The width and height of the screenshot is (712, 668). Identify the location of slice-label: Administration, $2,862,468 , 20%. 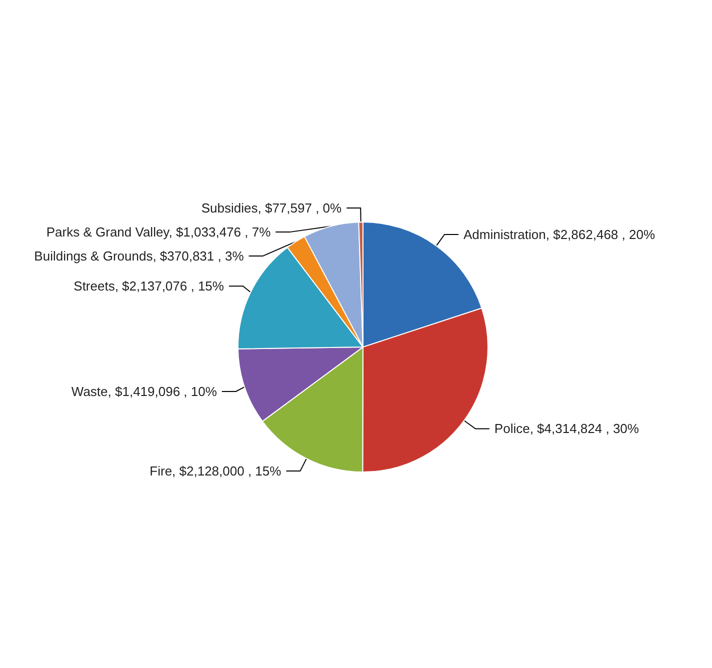
(560, 234).